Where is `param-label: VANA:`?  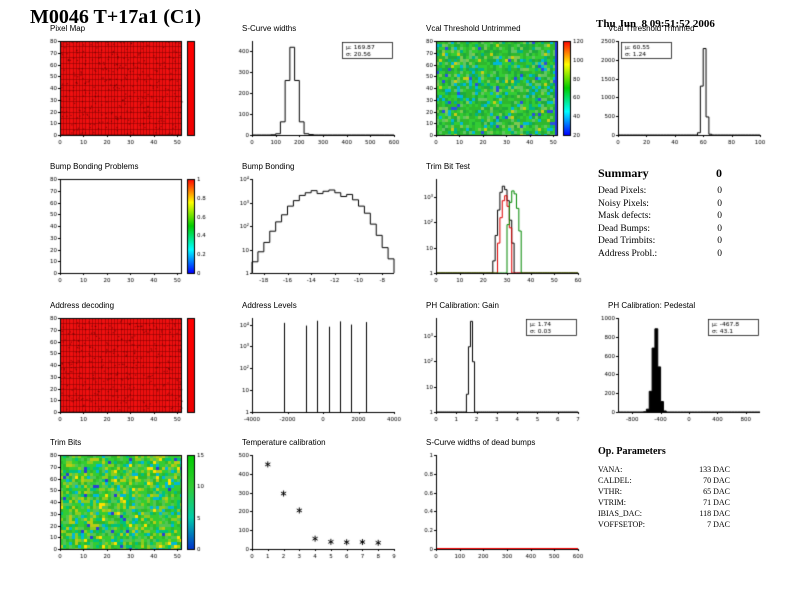
param-label: VANA: is located at coordinates (610, 469).